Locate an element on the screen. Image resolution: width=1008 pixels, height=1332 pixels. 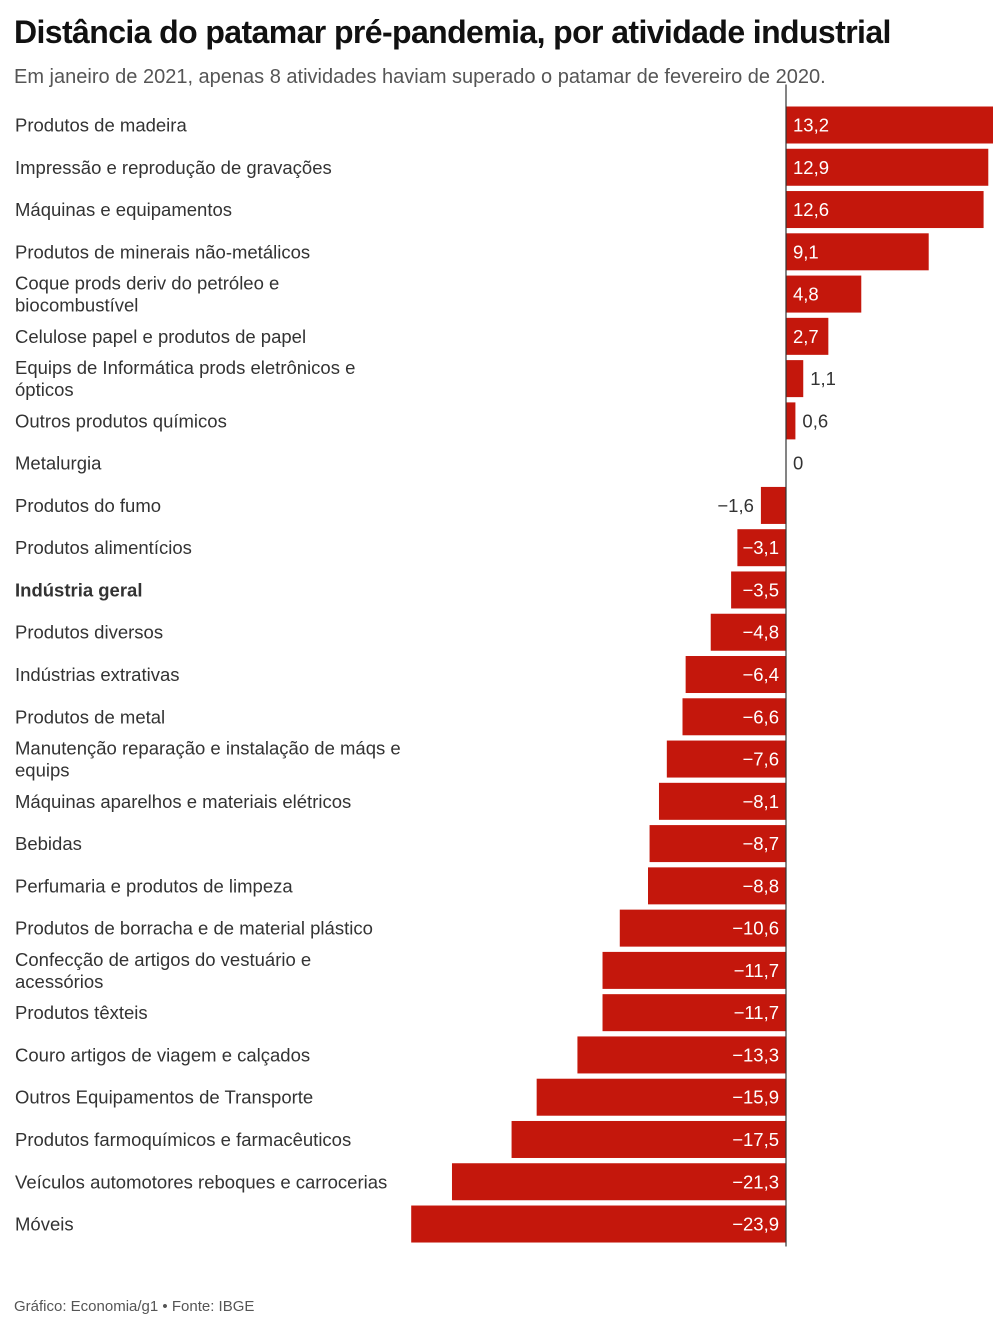
category-label: Outros Equipamentos de Transporte is located at coordinates (164, 1097).